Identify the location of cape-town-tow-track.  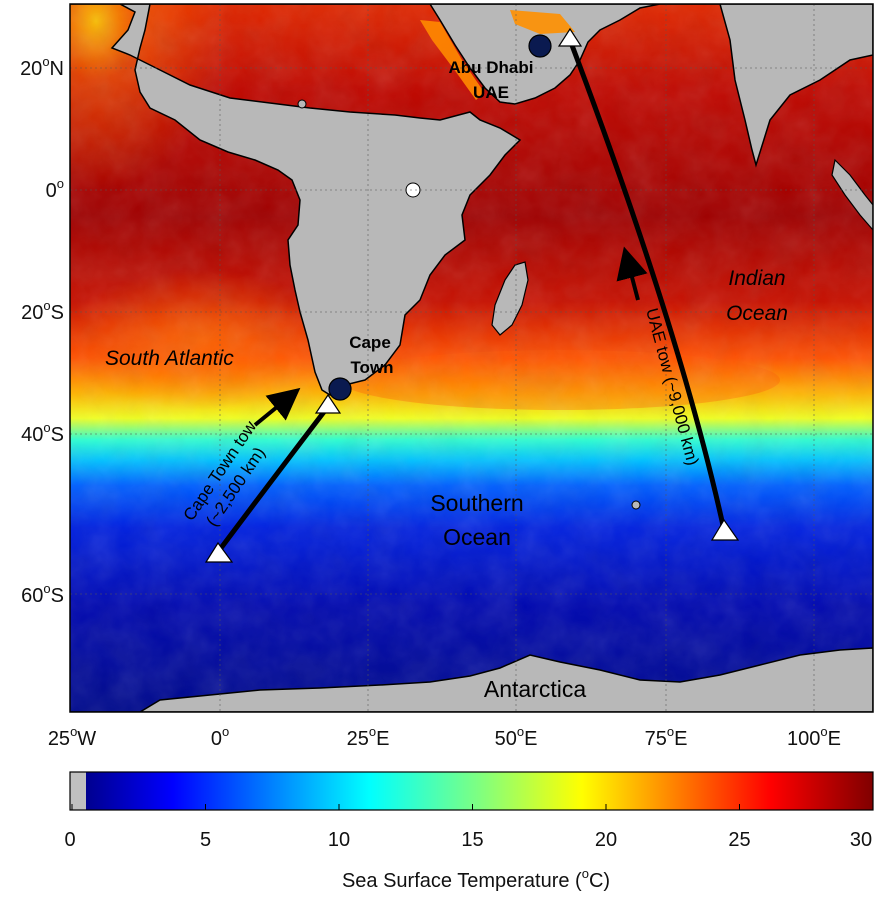
(274, 478).